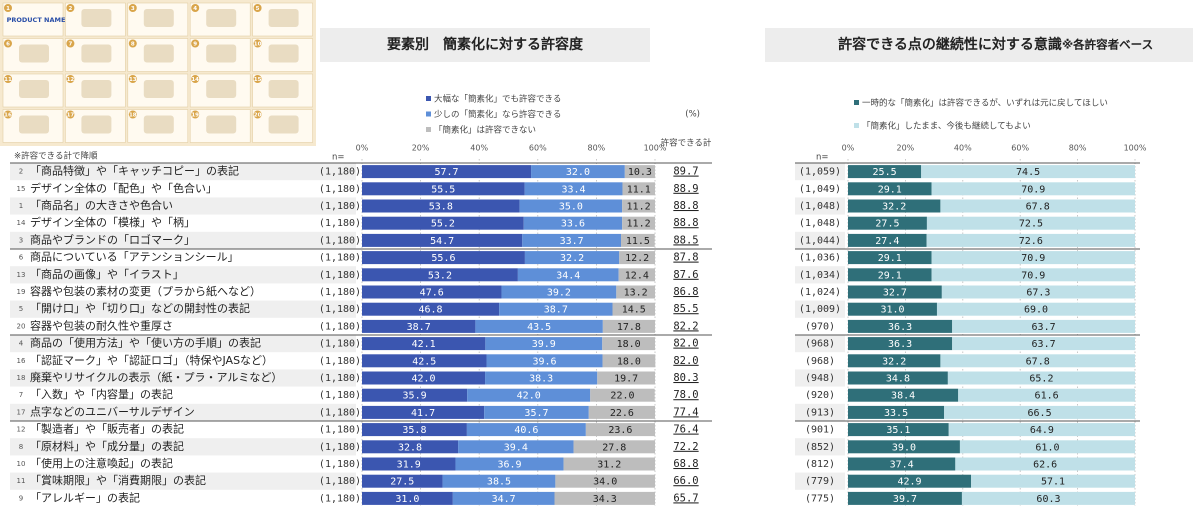 This screenshot has width=1200, height=506. What do you see at coordinates (526, 430) in the screenshot?
I see `value-label: 40.6` at bounding box center [526, 430].